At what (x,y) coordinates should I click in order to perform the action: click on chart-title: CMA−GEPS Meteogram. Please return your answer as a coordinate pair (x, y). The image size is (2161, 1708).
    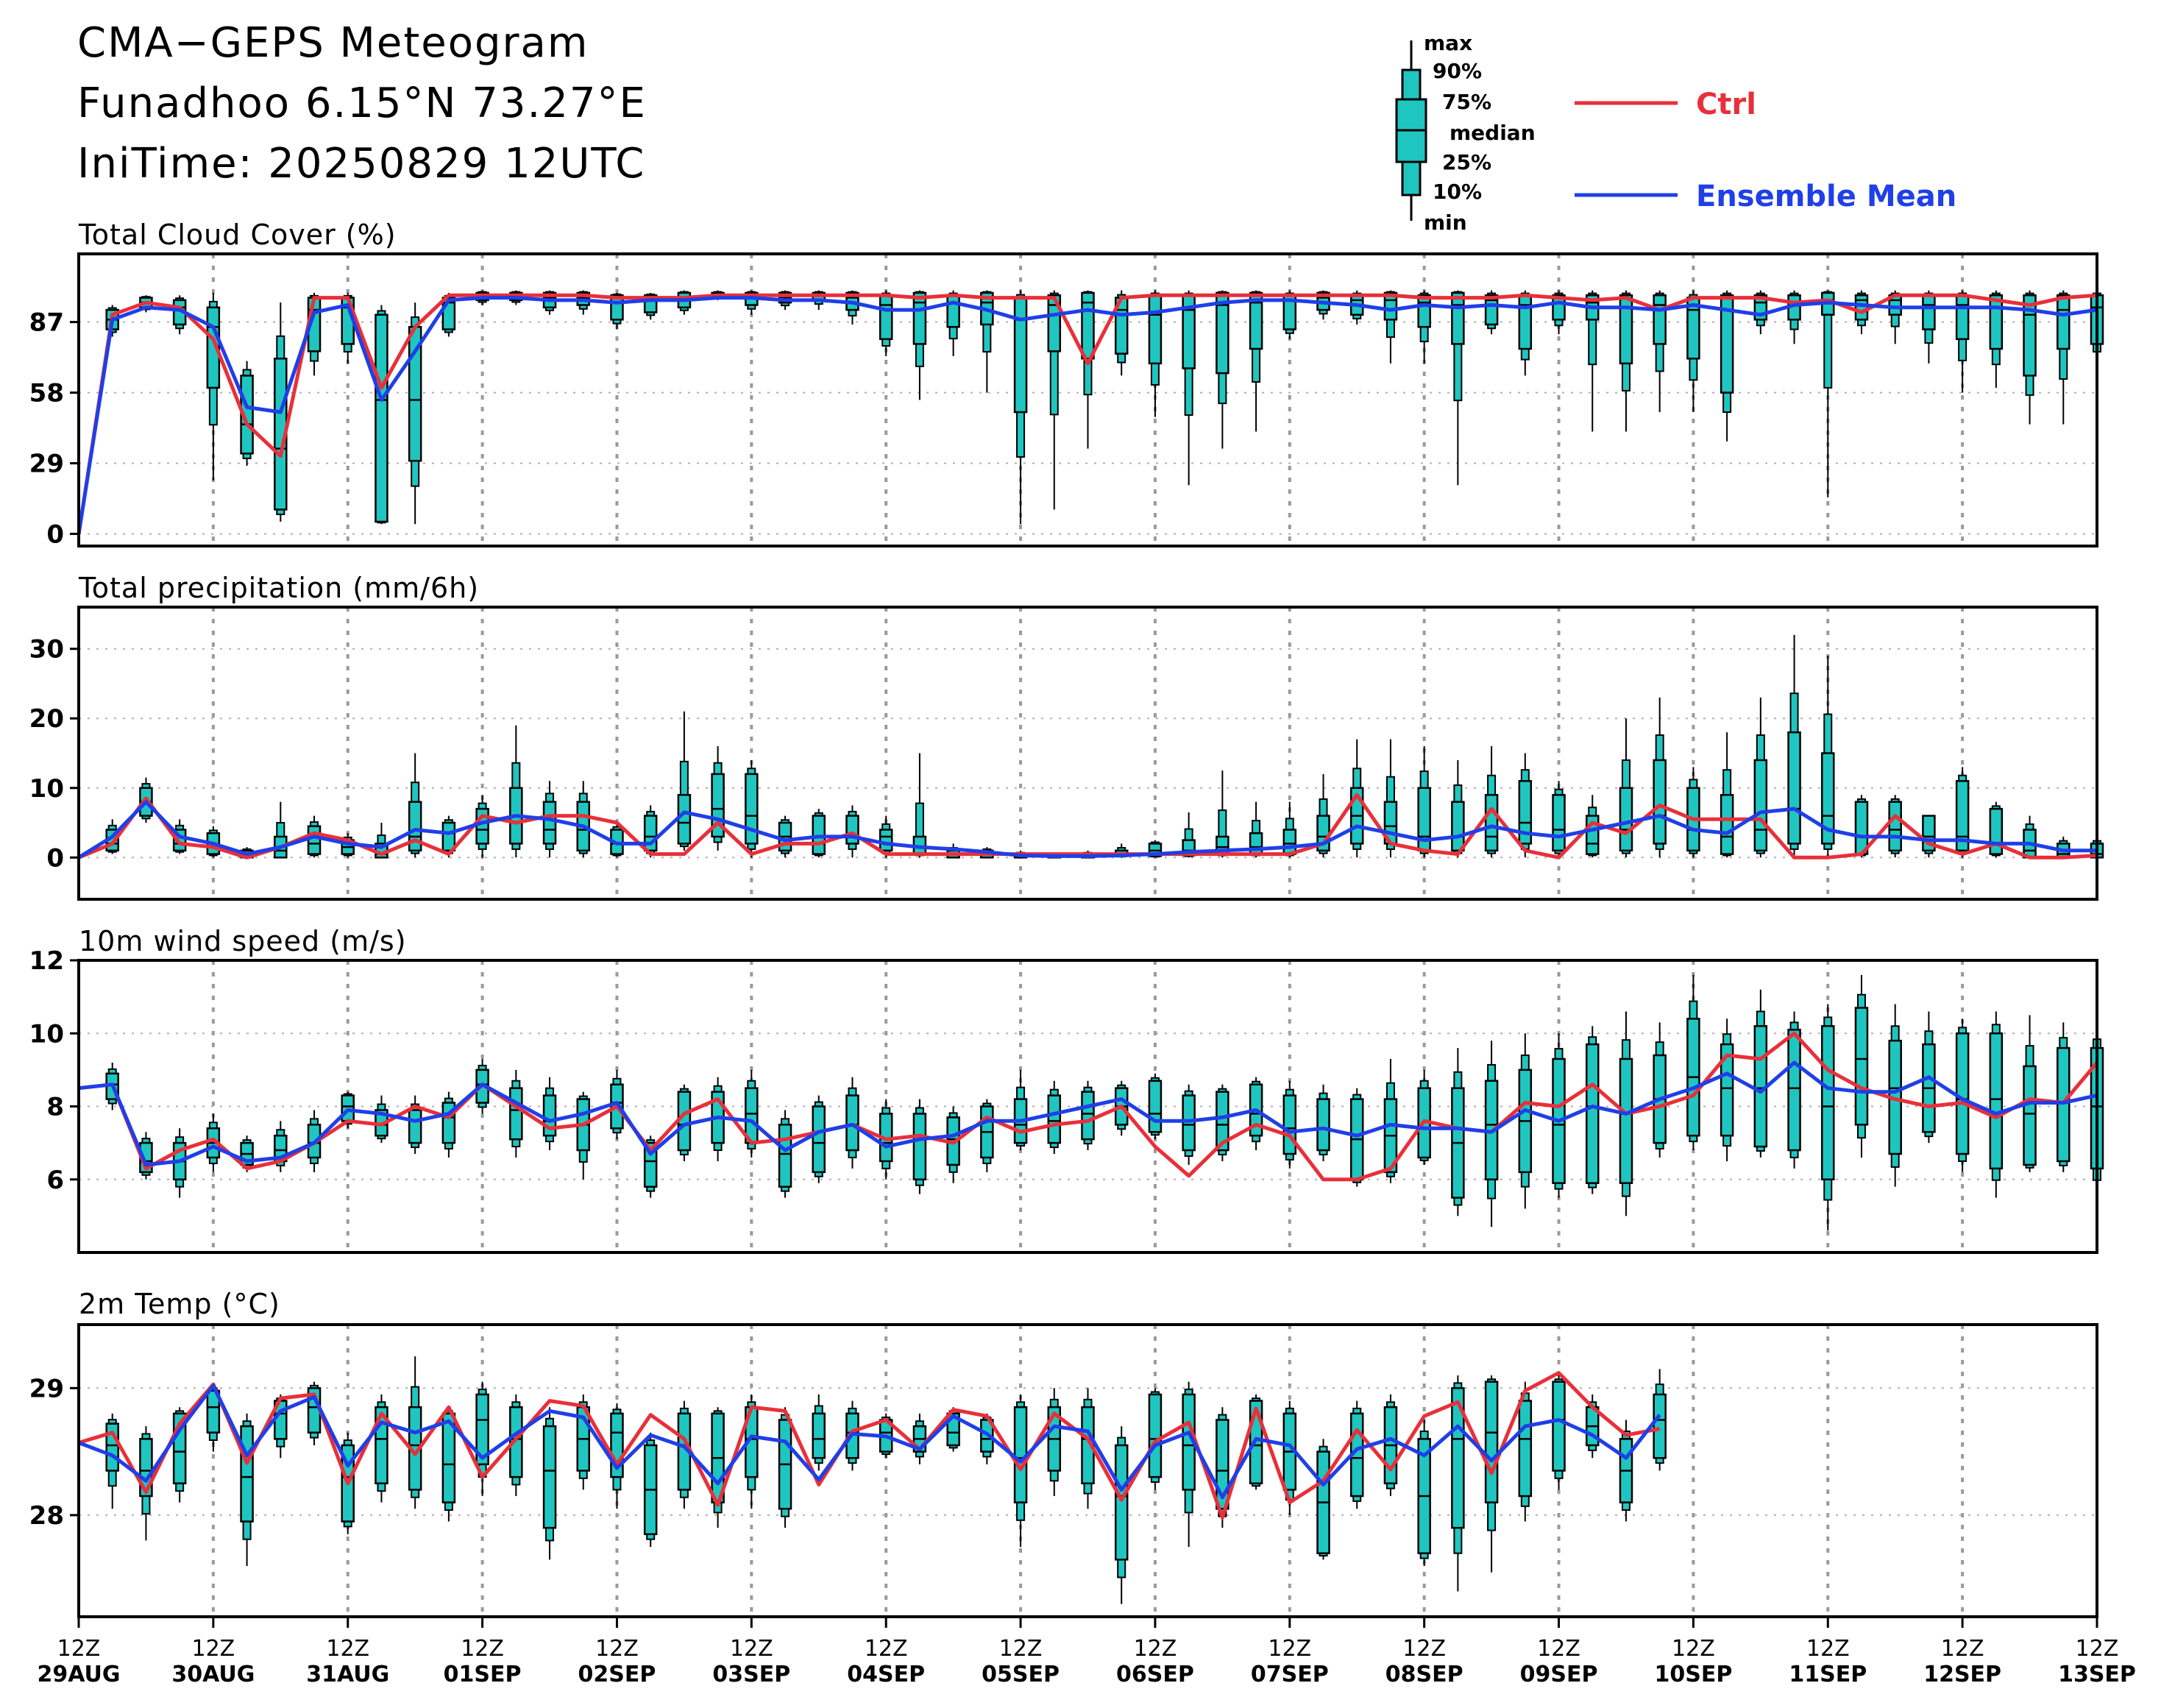
    Looking at the image, I should click on (333, 43).